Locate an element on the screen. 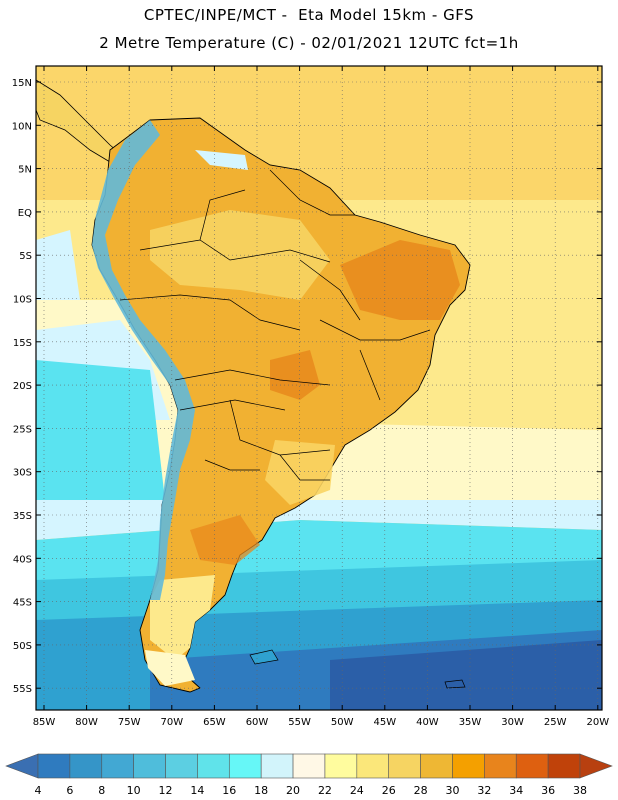 This screenshot has width=618, height=800. ocean-cold-band5 is located at coordinates (466, 675).